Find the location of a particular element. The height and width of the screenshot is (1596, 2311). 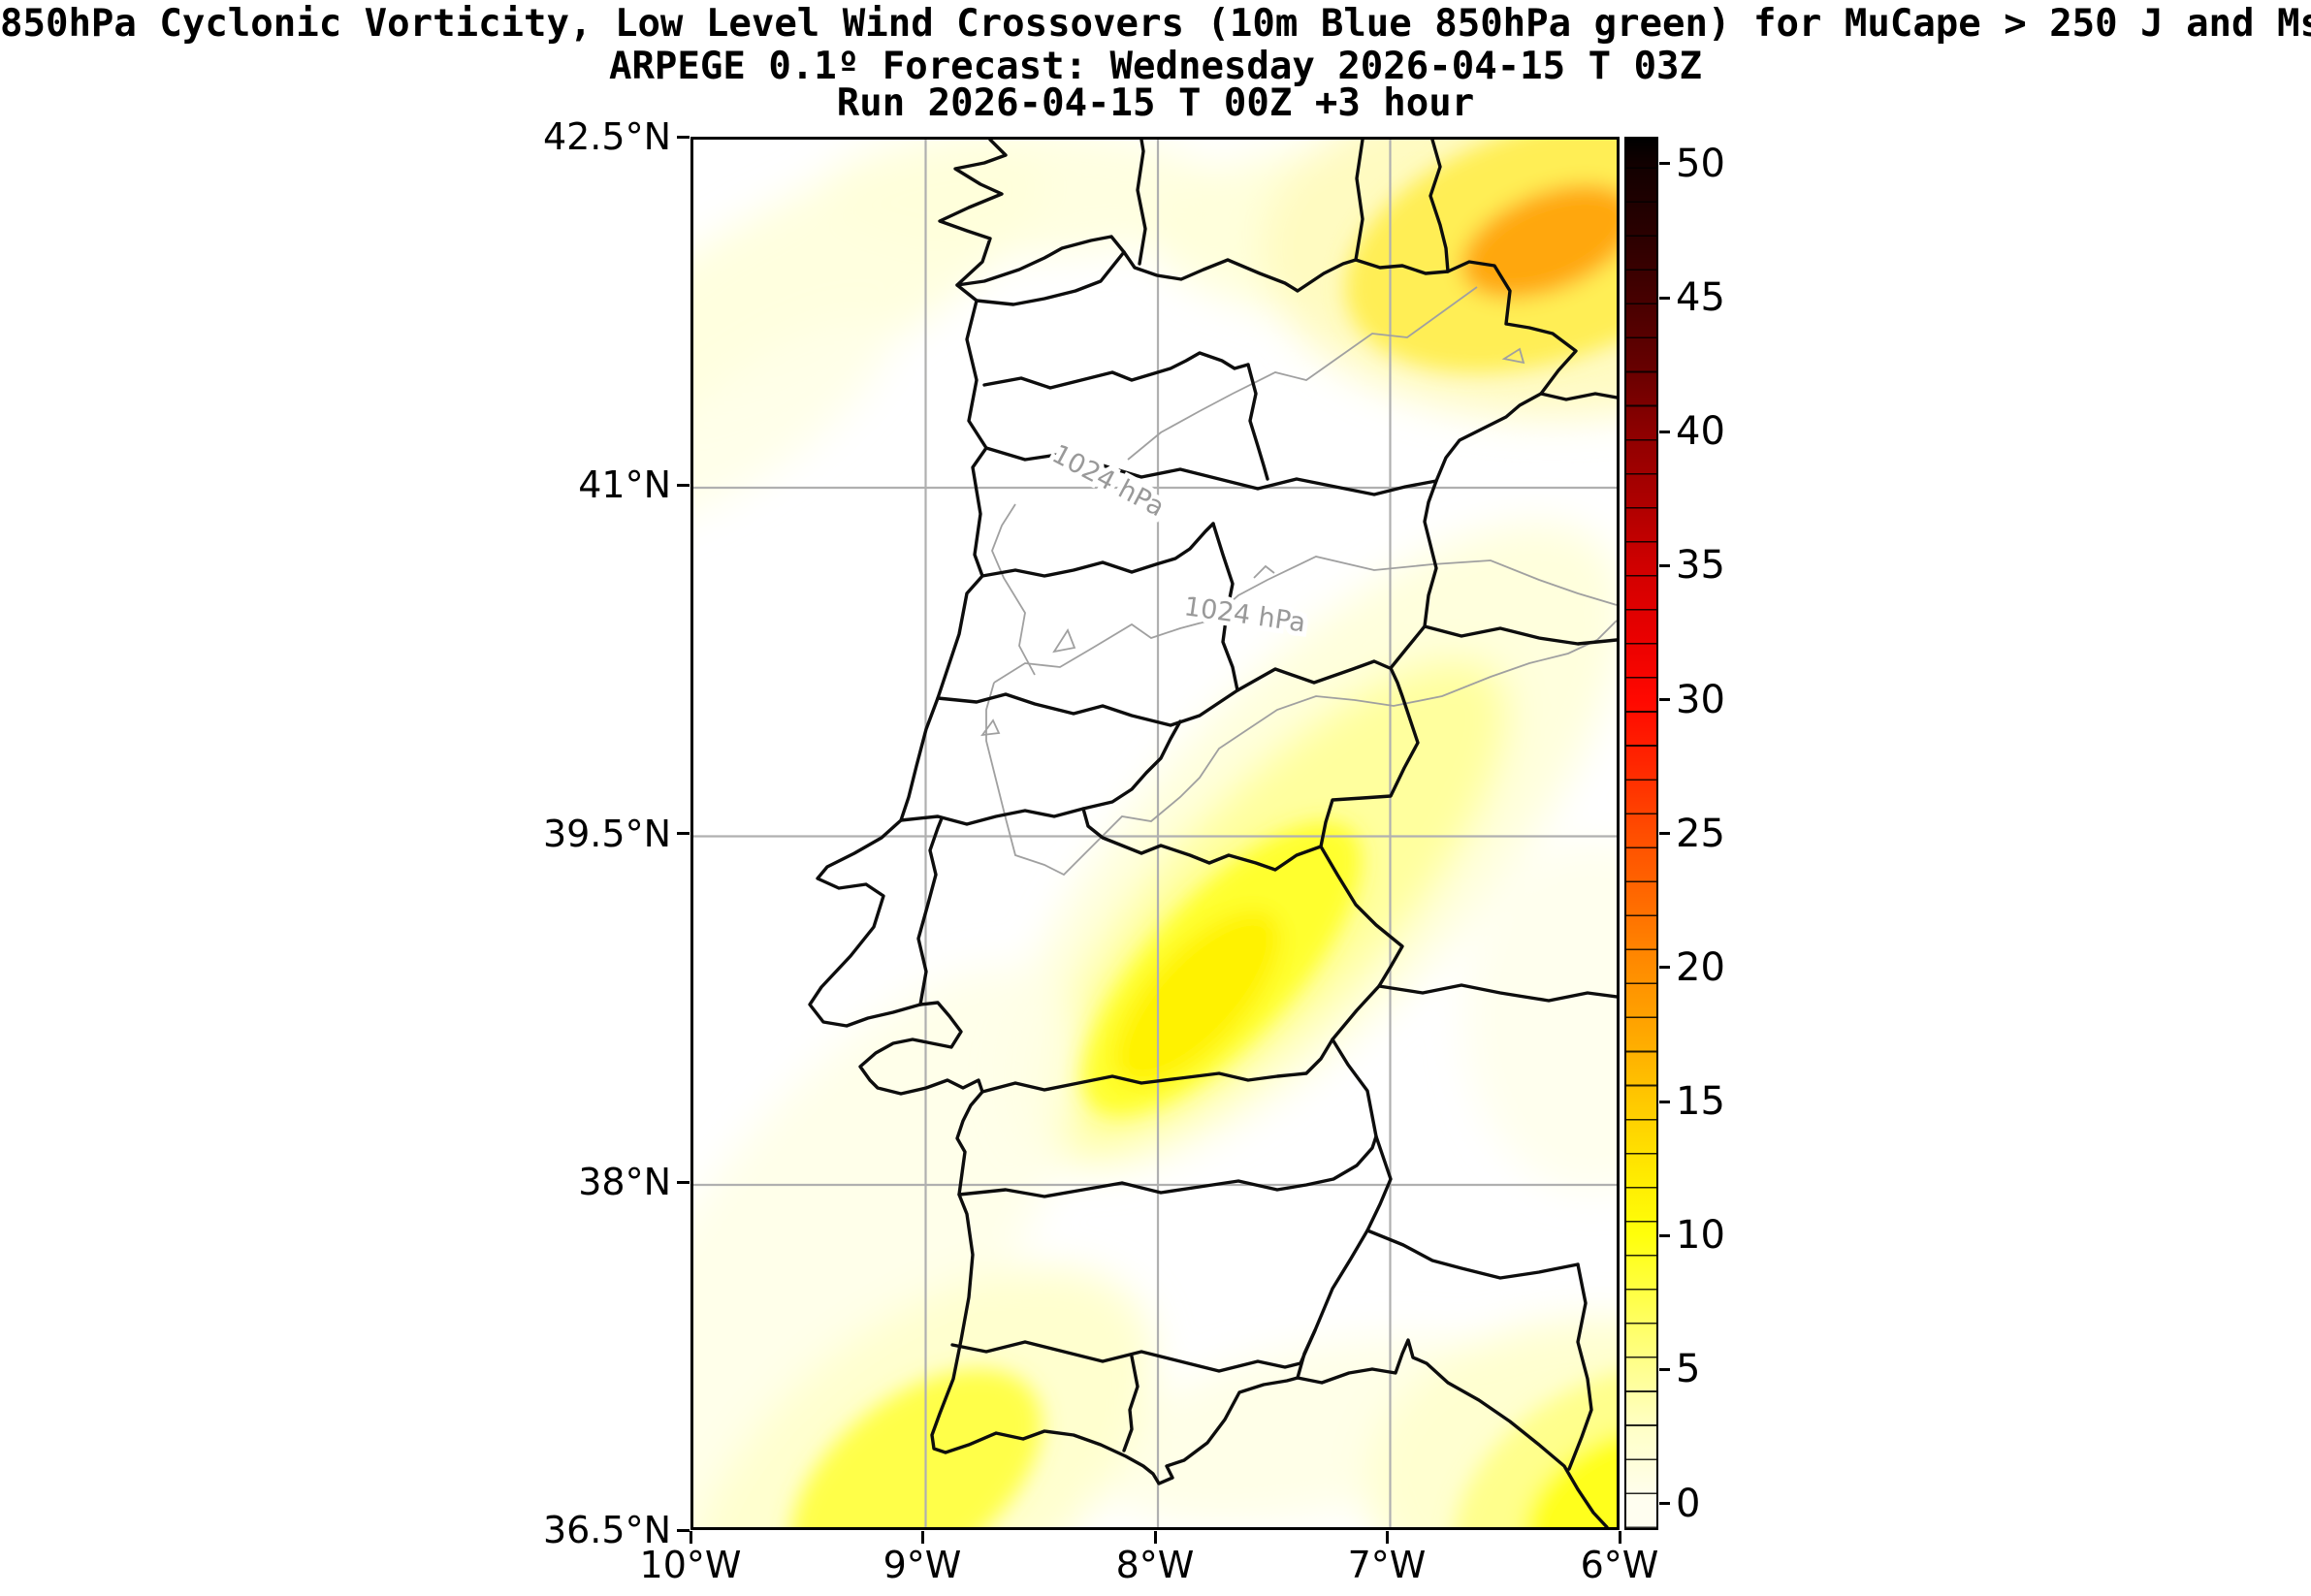

x-tick-7w is located at coordinates (1388, 1537).